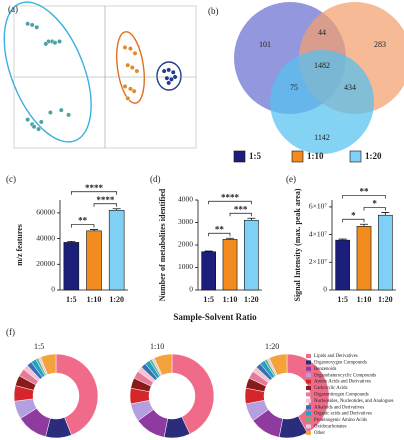 The width and height of the screenshot is (404, 440). Describe the element at coordinates (185, 244) in the screenshot. I see `y-tick-label: 2000` at that location.